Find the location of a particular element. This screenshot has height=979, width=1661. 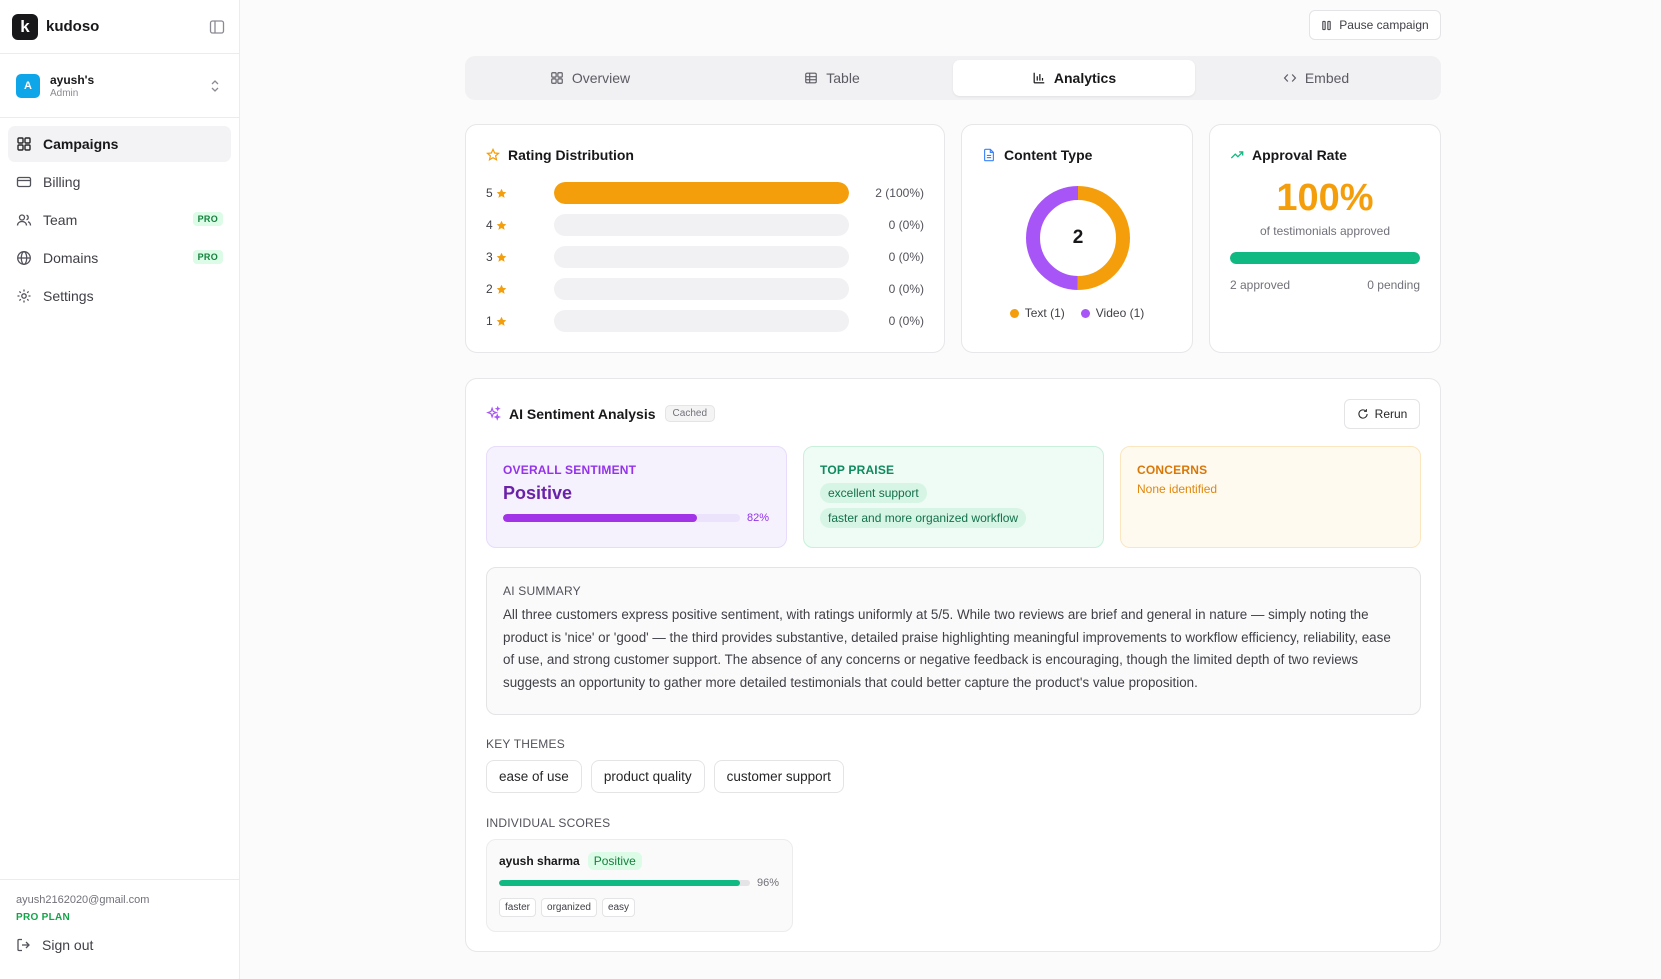

pause-icon is located at coordinates (1327, 25).